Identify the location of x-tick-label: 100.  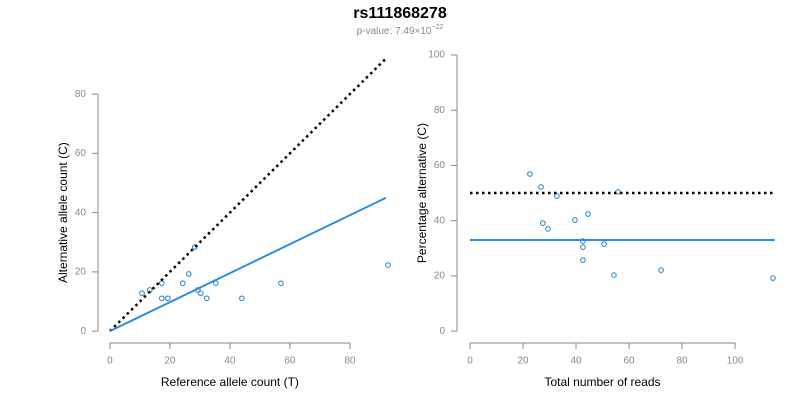
(735, 361).